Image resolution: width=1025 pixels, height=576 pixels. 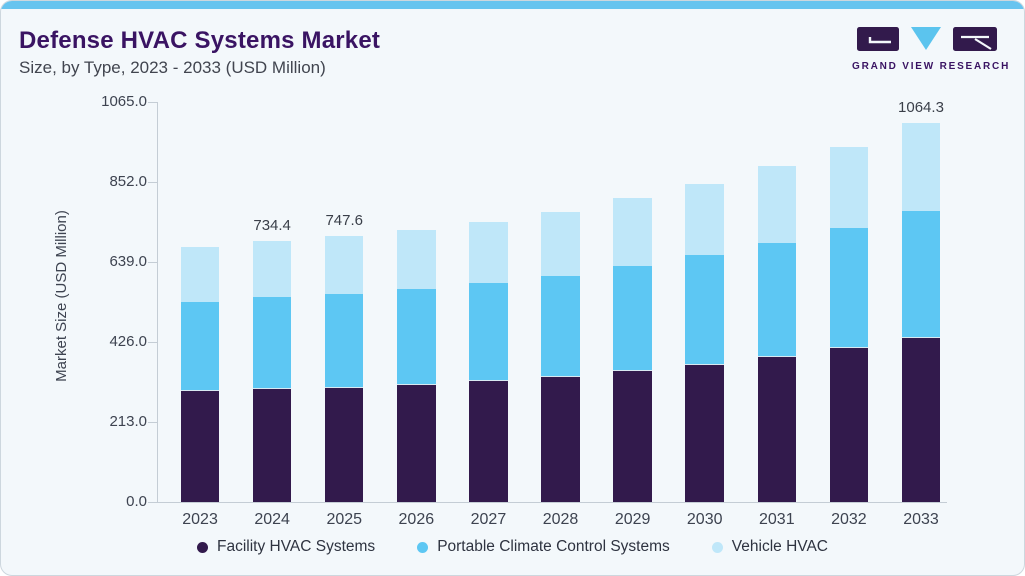 I want to click on bar-column-2027: 2027, so click(x=488, y=315).